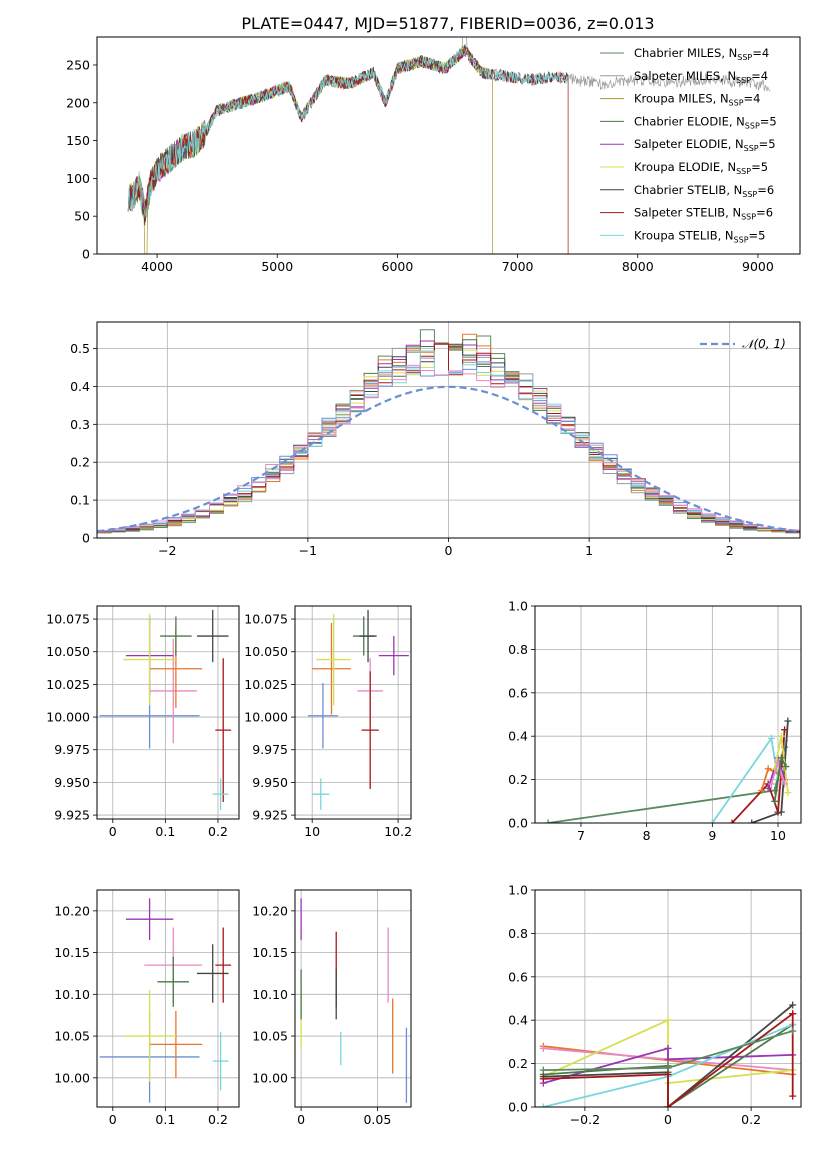 Image resolution: width=819 pixels, height=1170 pixels. I want to click on y-tick-label: 150, so click(78, 140).